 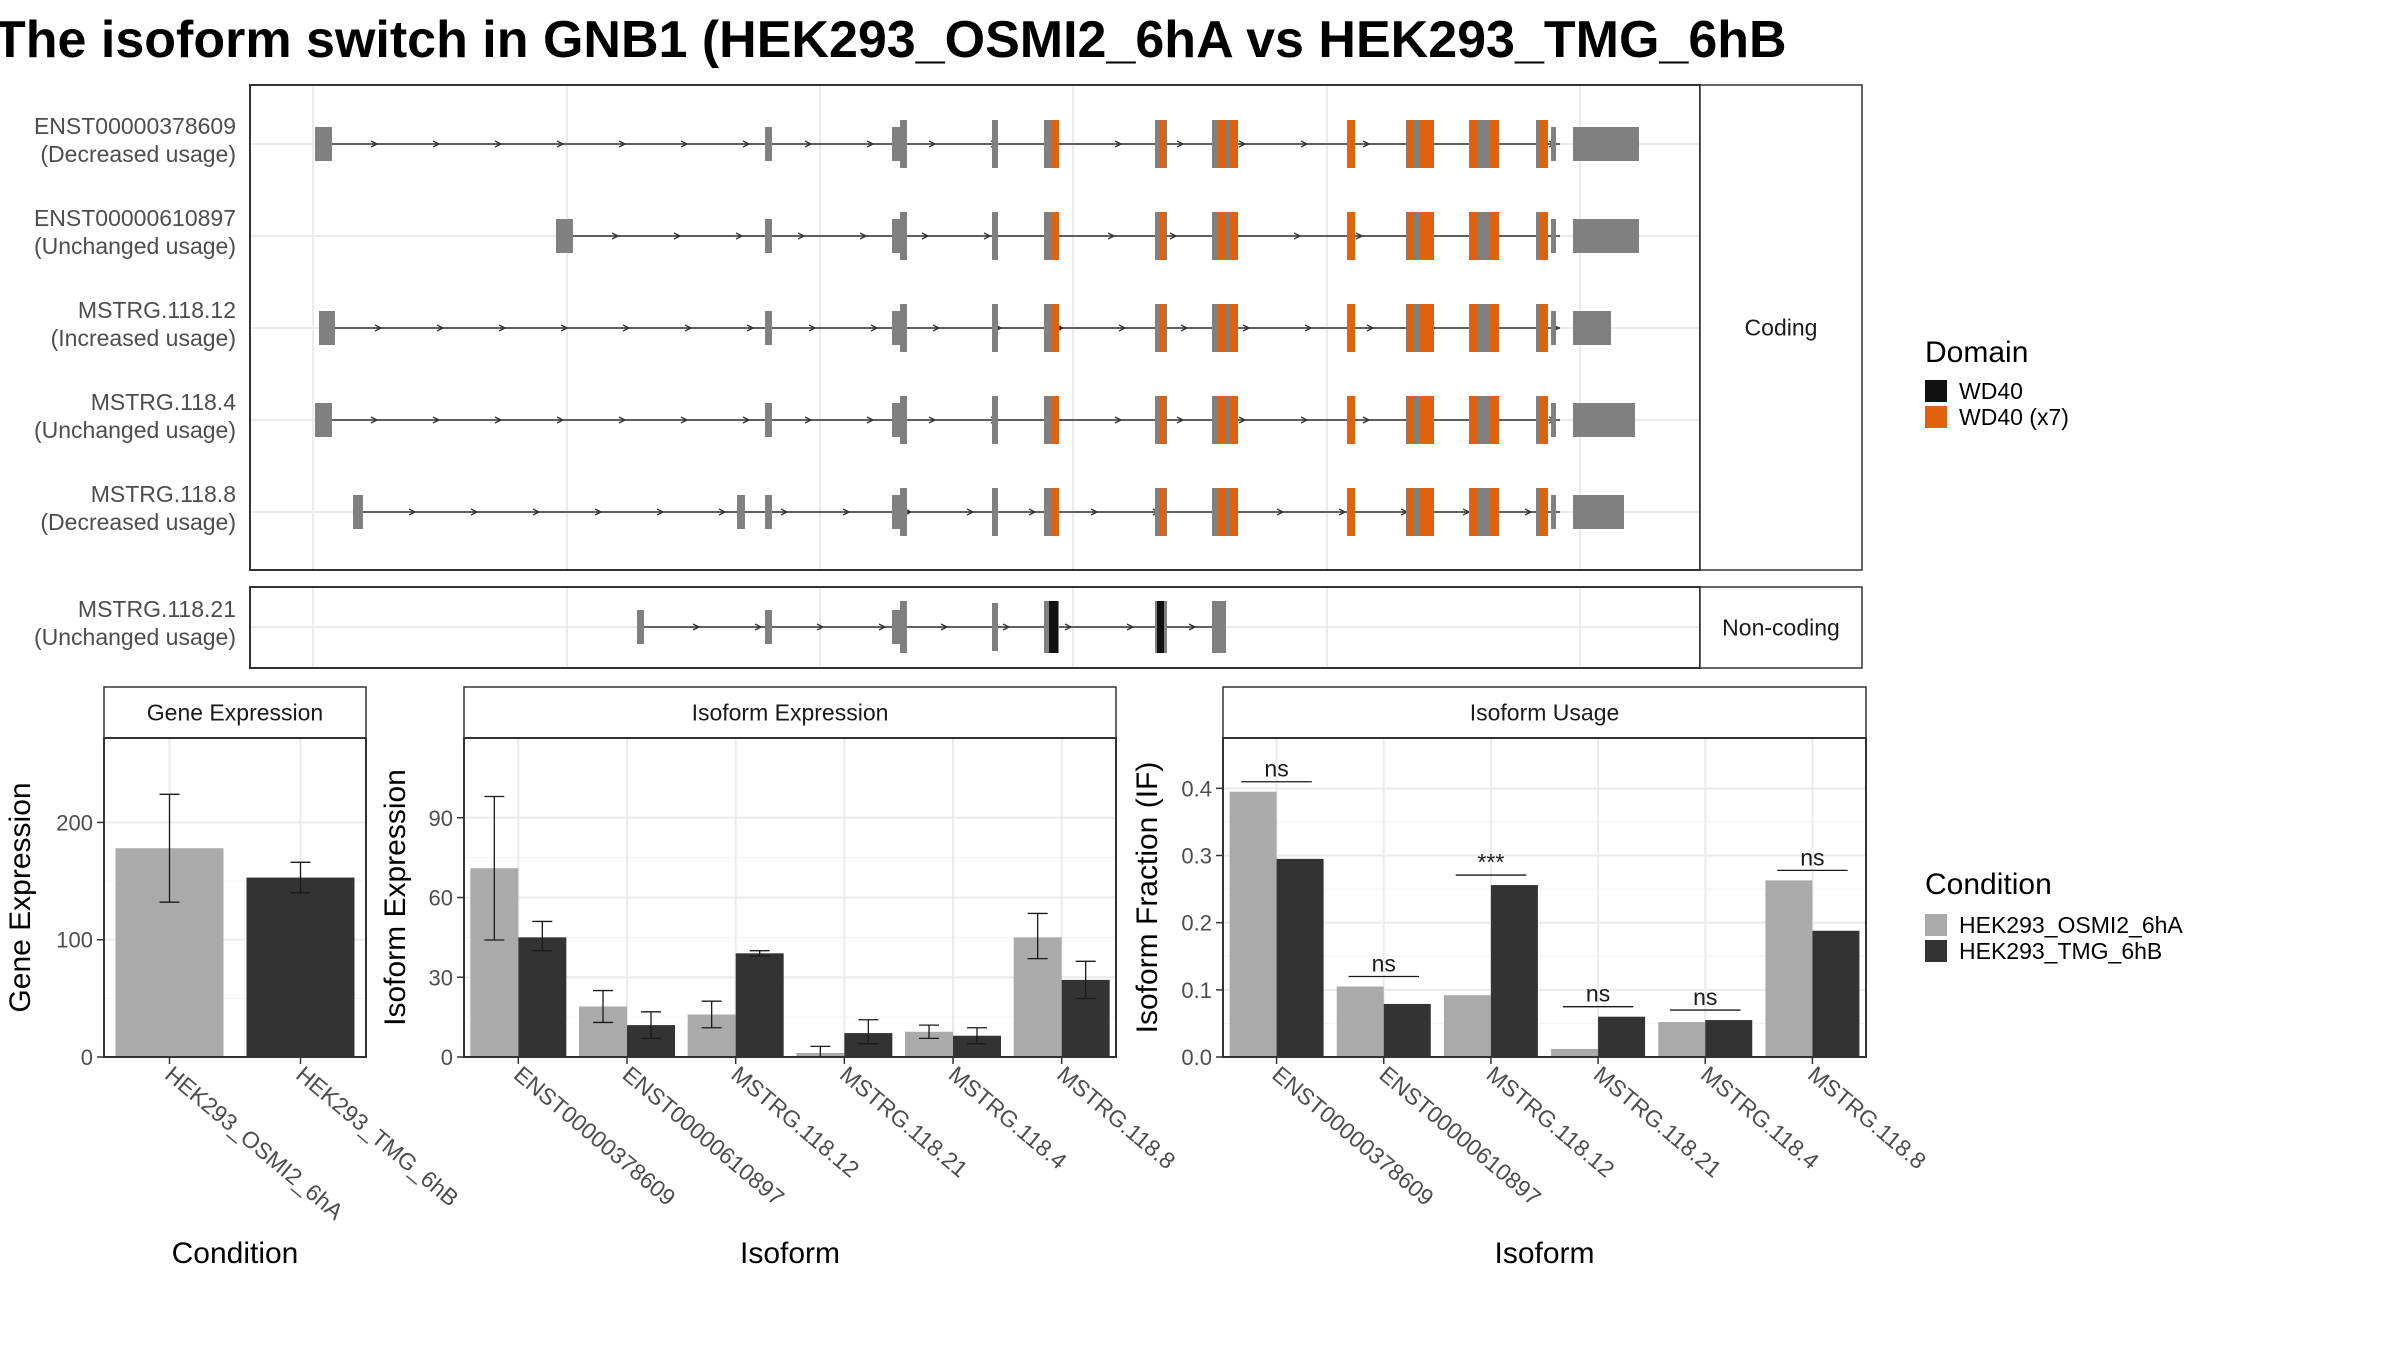 What do you see at coordinates (441, 898) in the screenshot?
I see `y-tick-label: 60` at bounding box center [441, 898].